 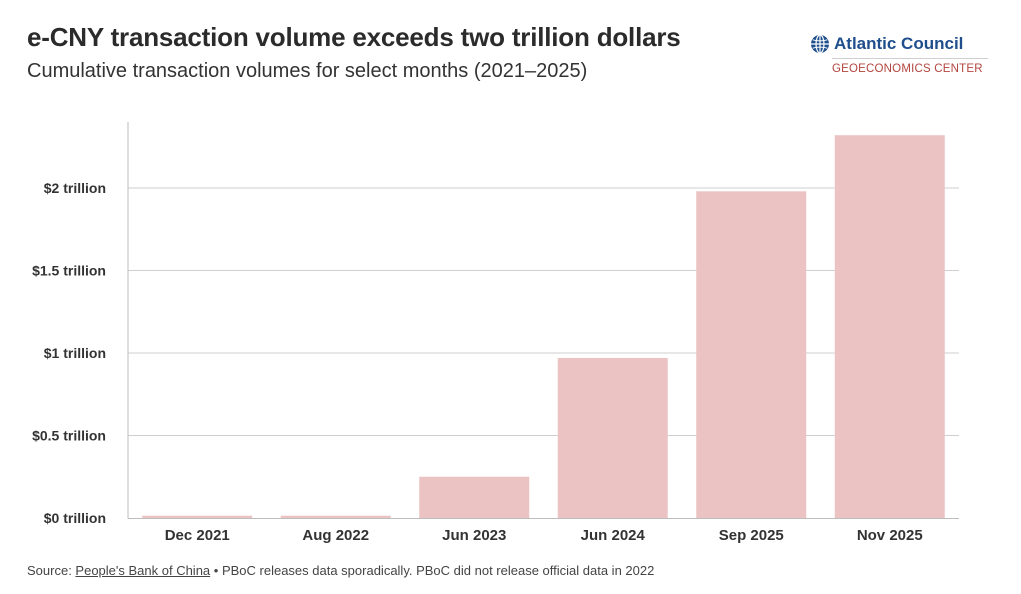 I want to click on x-tick-label: Jun 2023, so click(x=474, y=535).